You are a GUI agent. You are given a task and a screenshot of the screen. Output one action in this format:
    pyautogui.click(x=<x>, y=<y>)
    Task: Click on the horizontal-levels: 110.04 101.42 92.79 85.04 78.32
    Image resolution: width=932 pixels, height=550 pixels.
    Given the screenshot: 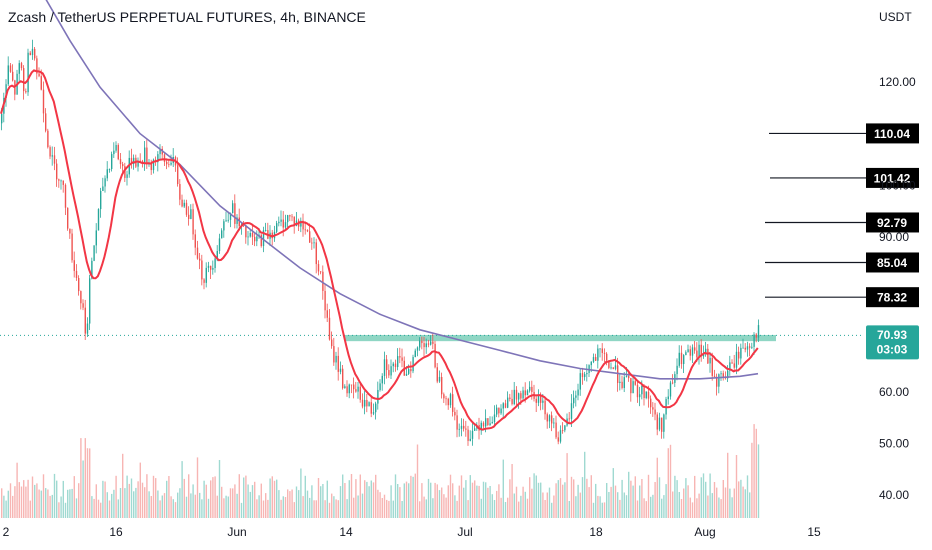 What is the action you would take?
    pyautogui.click(x=842, y=215)
    